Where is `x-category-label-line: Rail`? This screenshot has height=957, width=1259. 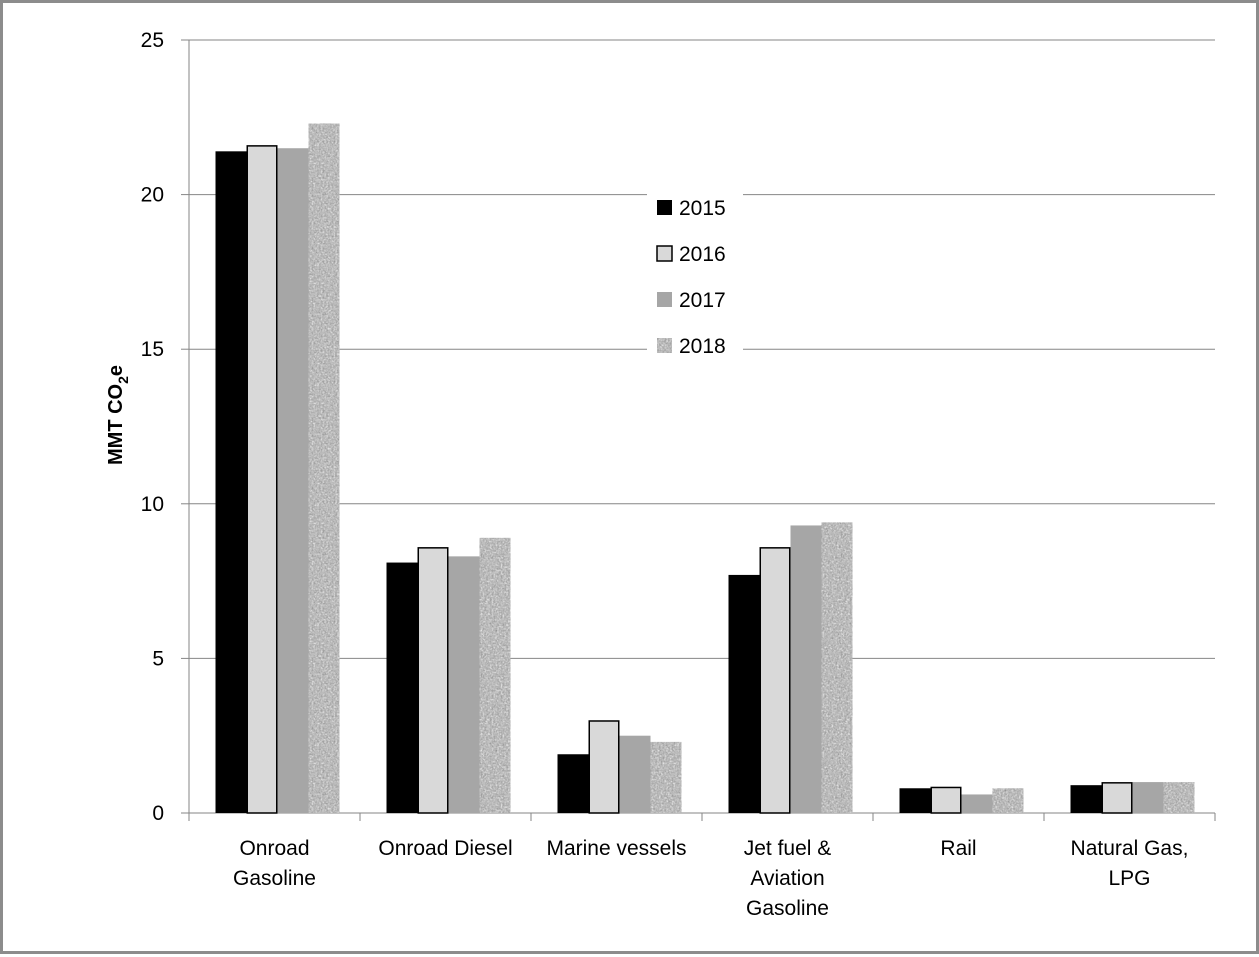
x-category-label-line: Rail is located at coordinates (958, 848).